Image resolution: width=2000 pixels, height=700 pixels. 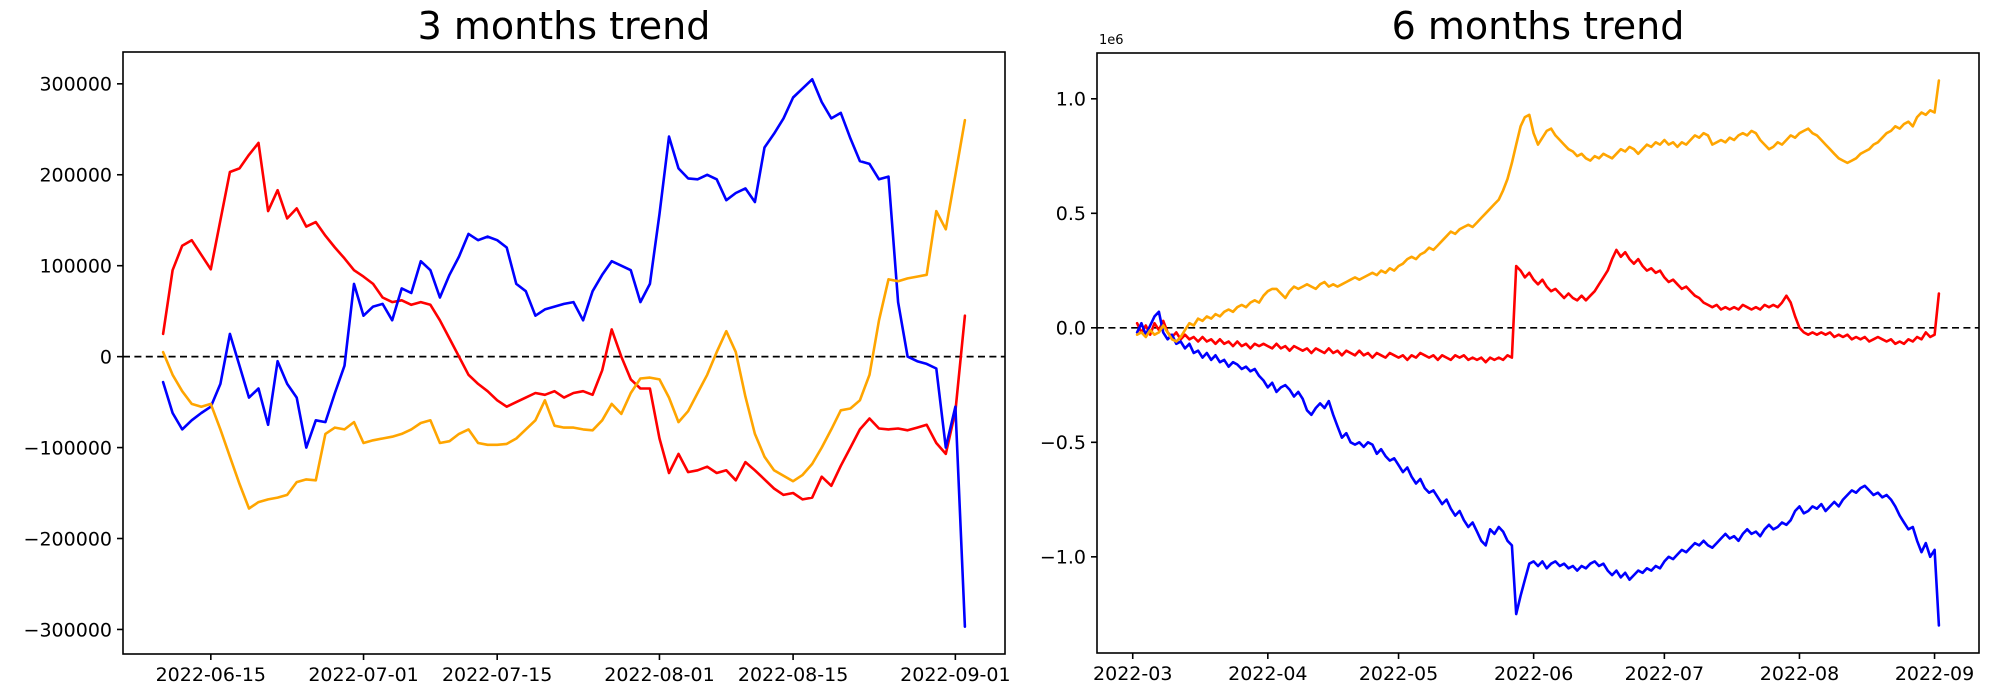 I want to click on y-tick-label: −0.5, so click(x=1063, y=443).